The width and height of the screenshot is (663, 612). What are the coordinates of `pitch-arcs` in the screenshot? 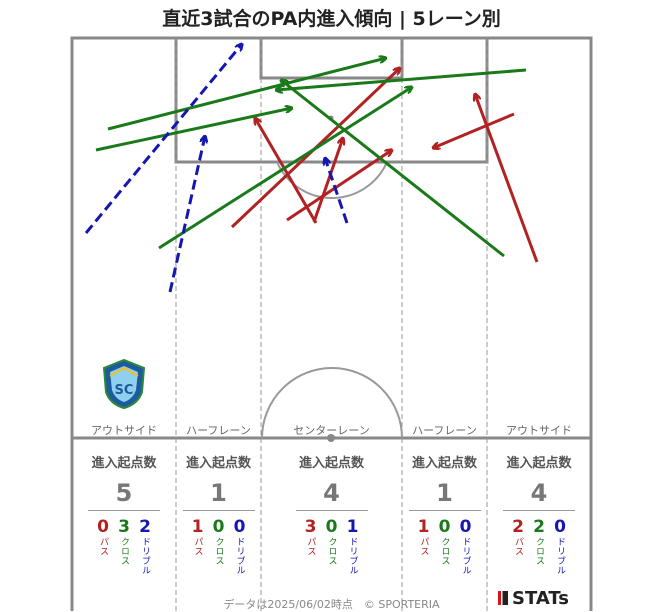 It's located at (332, 300).